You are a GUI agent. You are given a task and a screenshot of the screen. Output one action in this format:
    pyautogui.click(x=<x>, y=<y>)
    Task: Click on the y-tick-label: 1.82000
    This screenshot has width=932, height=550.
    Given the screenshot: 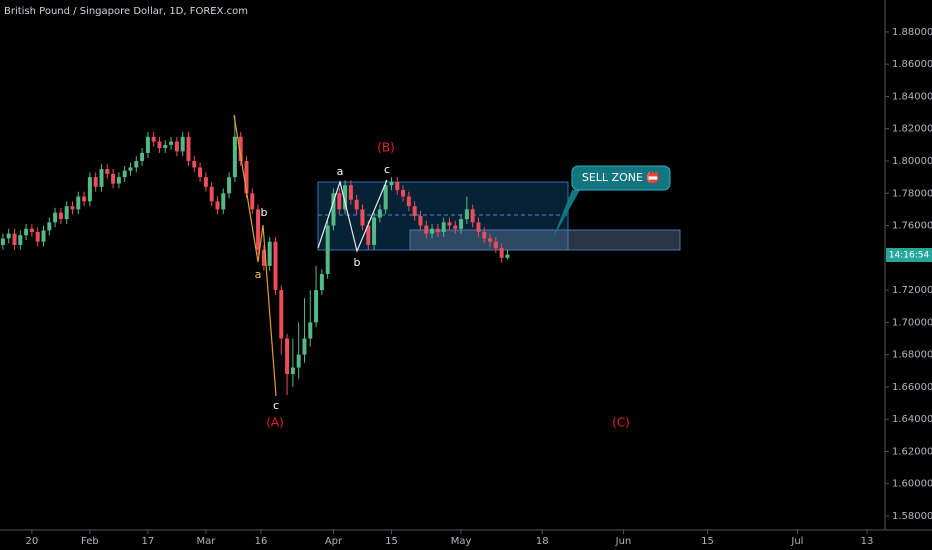 What is the action you would take?
    pyautogui.click(x=912, y=129)
    